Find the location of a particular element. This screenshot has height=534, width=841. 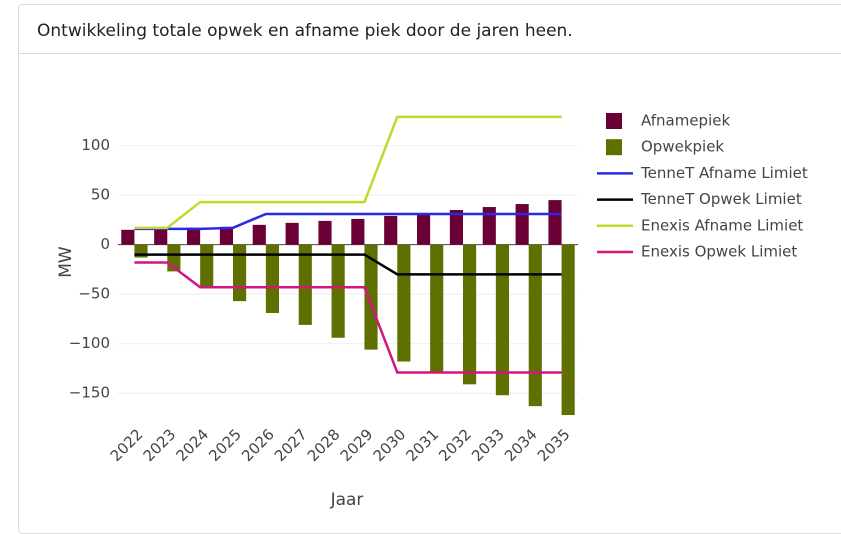

y-tick-label: −150 is located at coordinates (89, 393).